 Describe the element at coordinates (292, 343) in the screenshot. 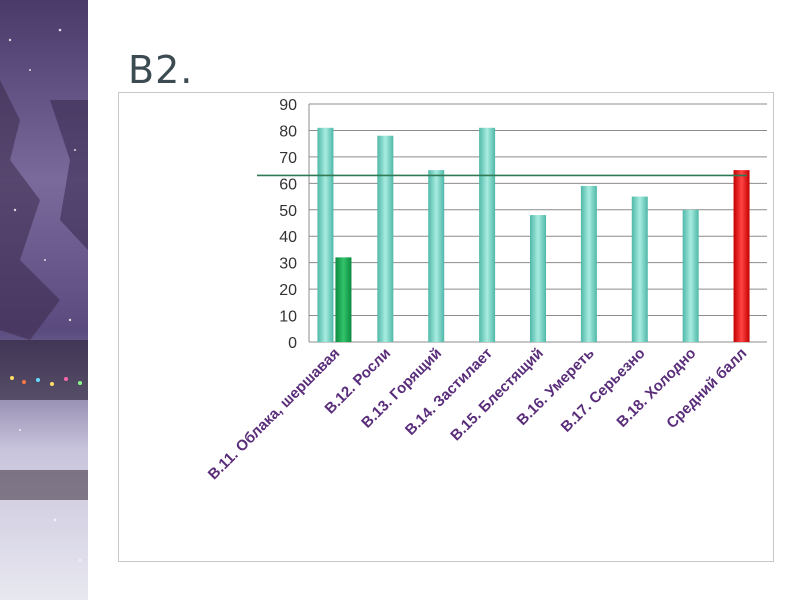

I see `y-tick-label: 0` at that location.